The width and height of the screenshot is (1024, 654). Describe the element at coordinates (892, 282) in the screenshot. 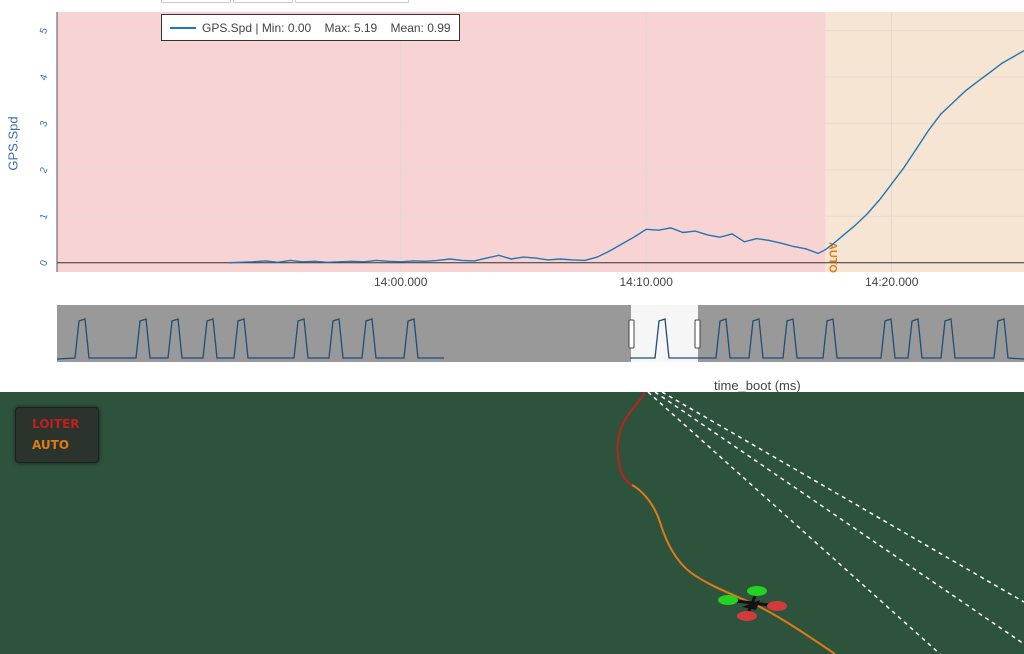

I see `x-tick-label: 14:20.000` at that location.